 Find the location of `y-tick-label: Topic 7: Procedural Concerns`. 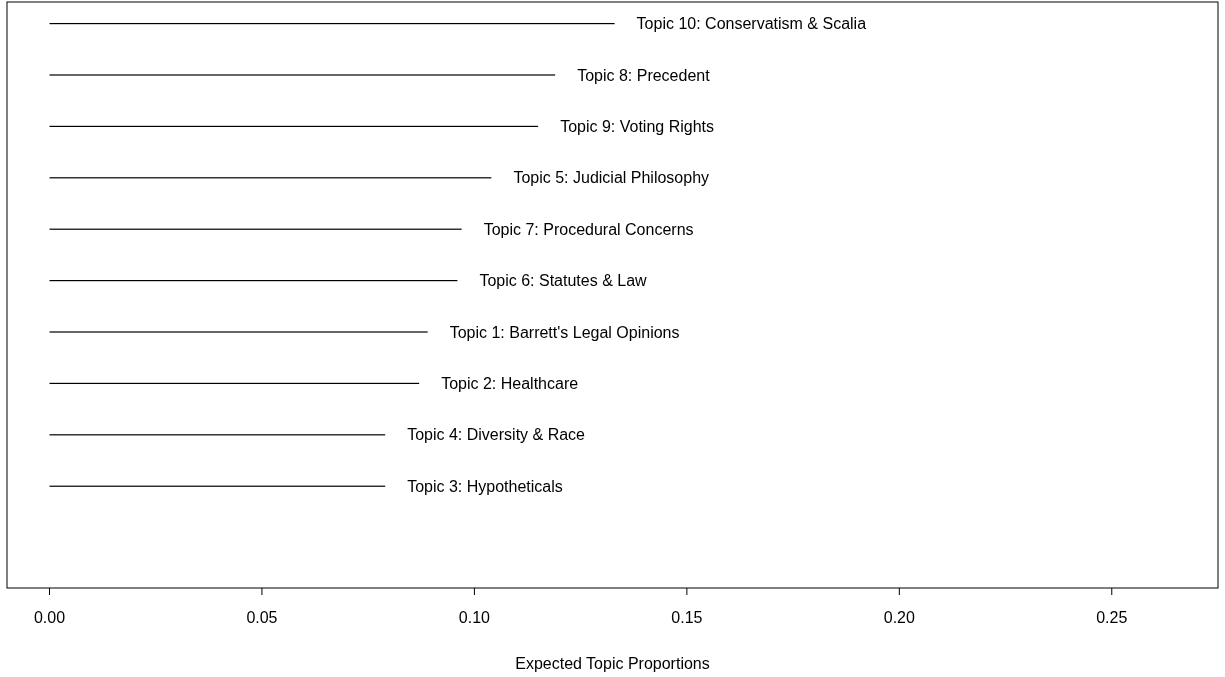

y-tick-label: Topic 7: Procedural Concerns is located at coordinates (588, 229).